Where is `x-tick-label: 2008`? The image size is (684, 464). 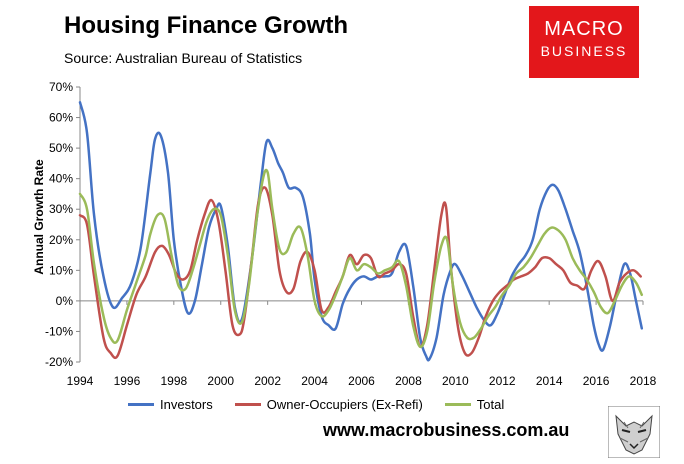
x-tick-label: 2008 is located at coordinates (408, 381).